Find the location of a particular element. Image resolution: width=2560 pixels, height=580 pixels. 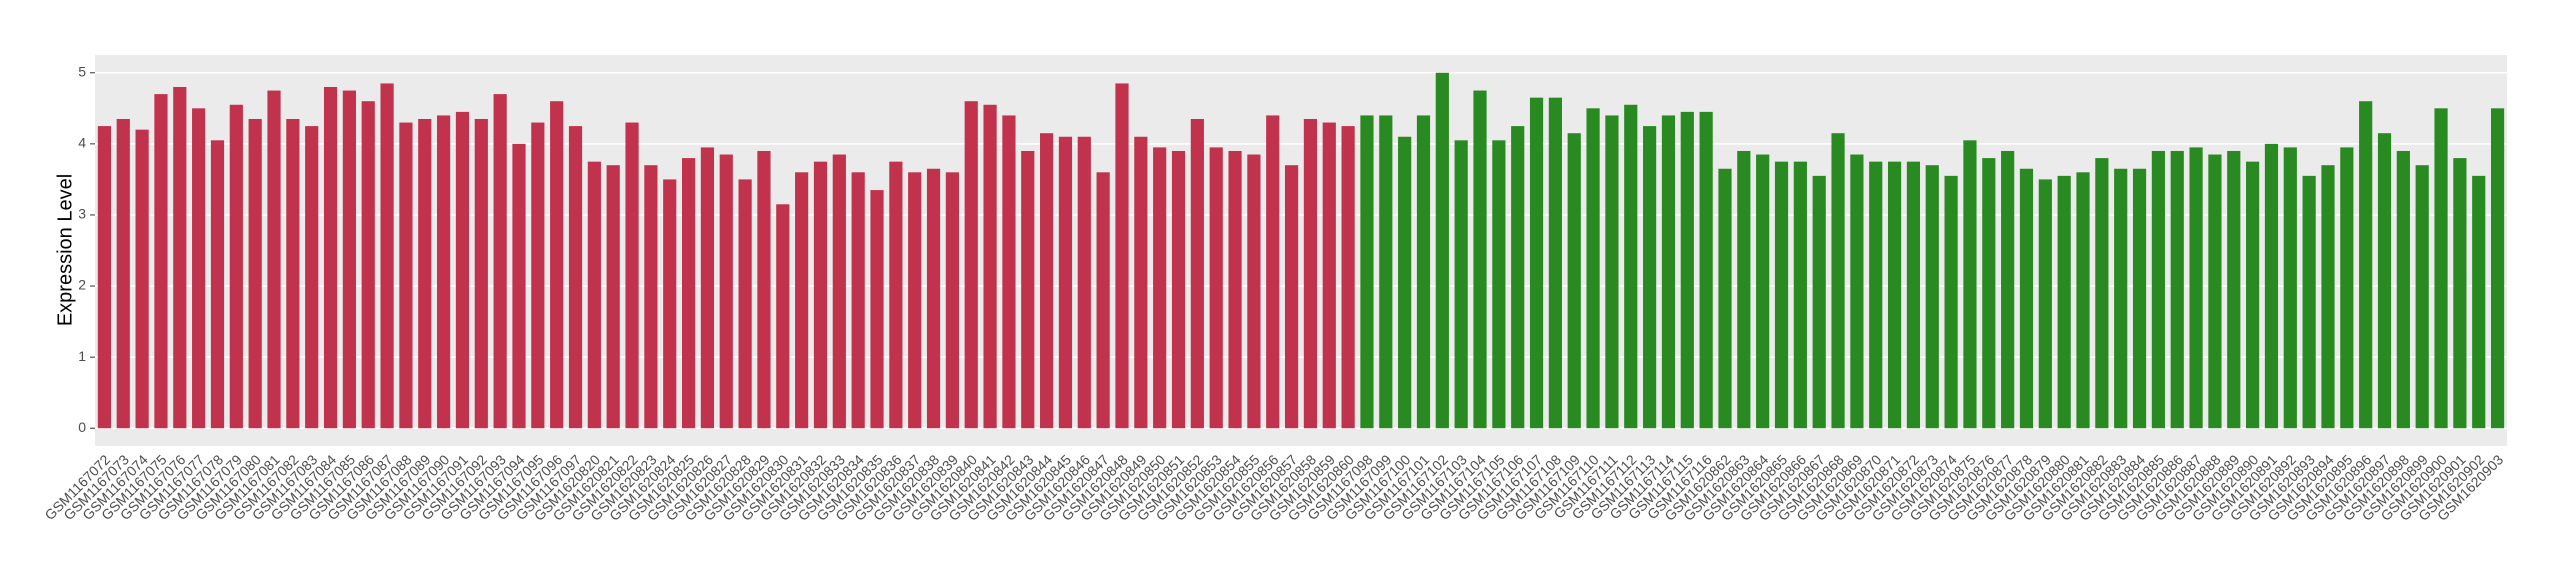

y-tick-label: 4 is located at coordinates (82, 143).